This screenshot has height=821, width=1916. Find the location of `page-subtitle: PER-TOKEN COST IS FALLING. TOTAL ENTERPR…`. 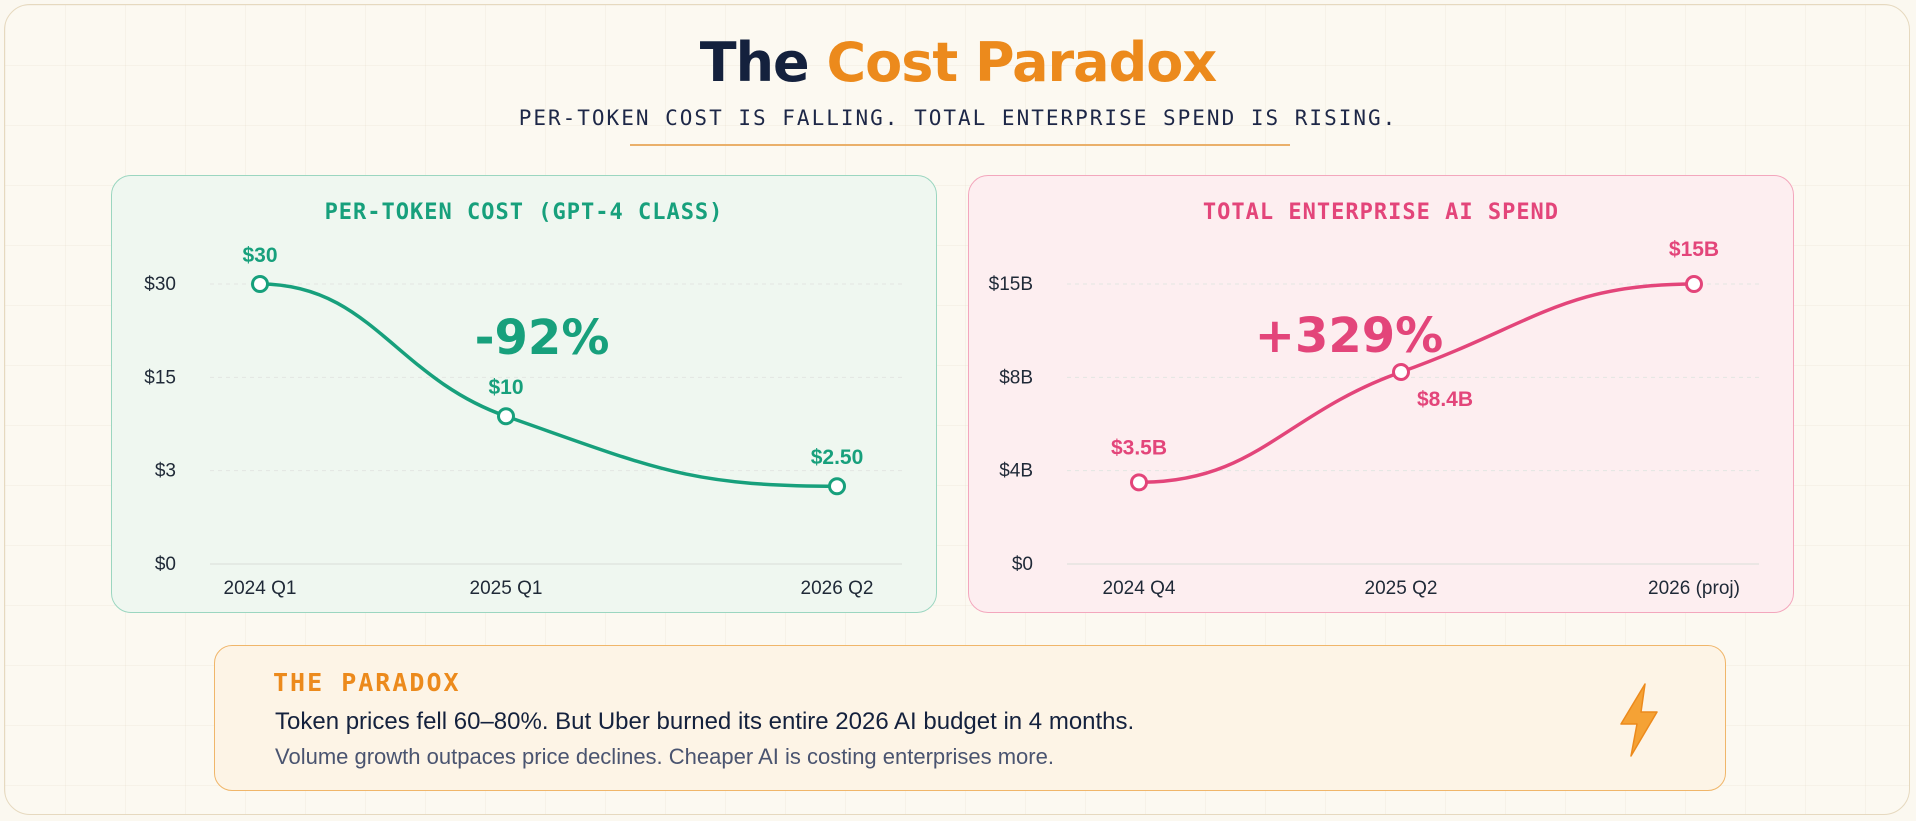

page-subtitle: PER-TOKEN COST IS FALLING. TOTAL ENTERPR… is located at coordinates (958, 118).